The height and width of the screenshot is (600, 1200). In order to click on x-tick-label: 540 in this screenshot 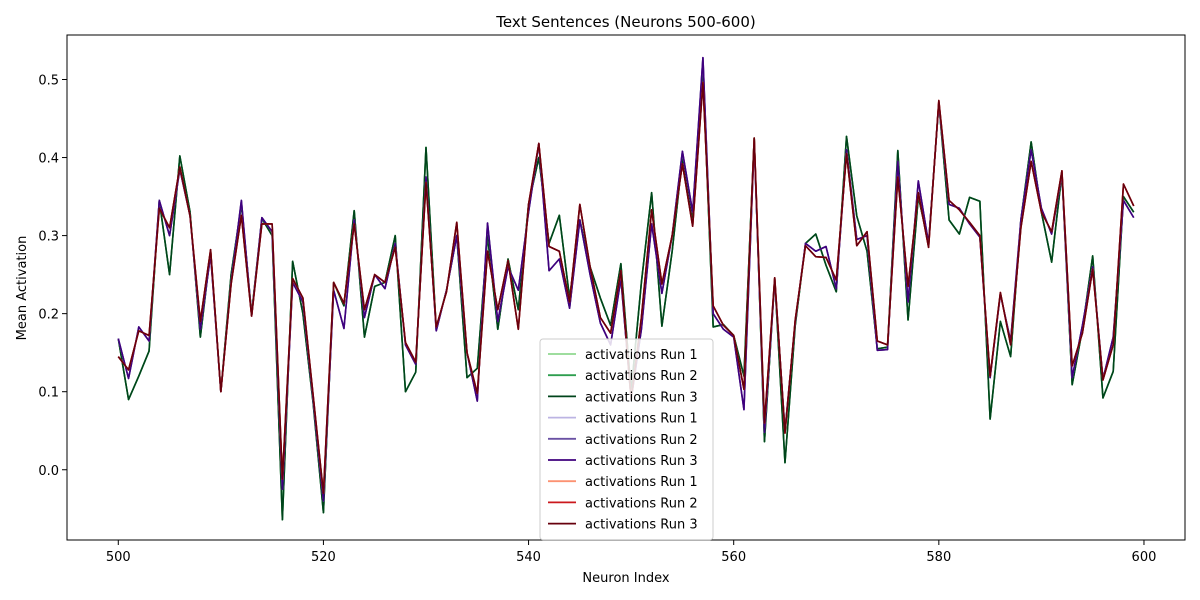, I will do `click(528, 557)`.